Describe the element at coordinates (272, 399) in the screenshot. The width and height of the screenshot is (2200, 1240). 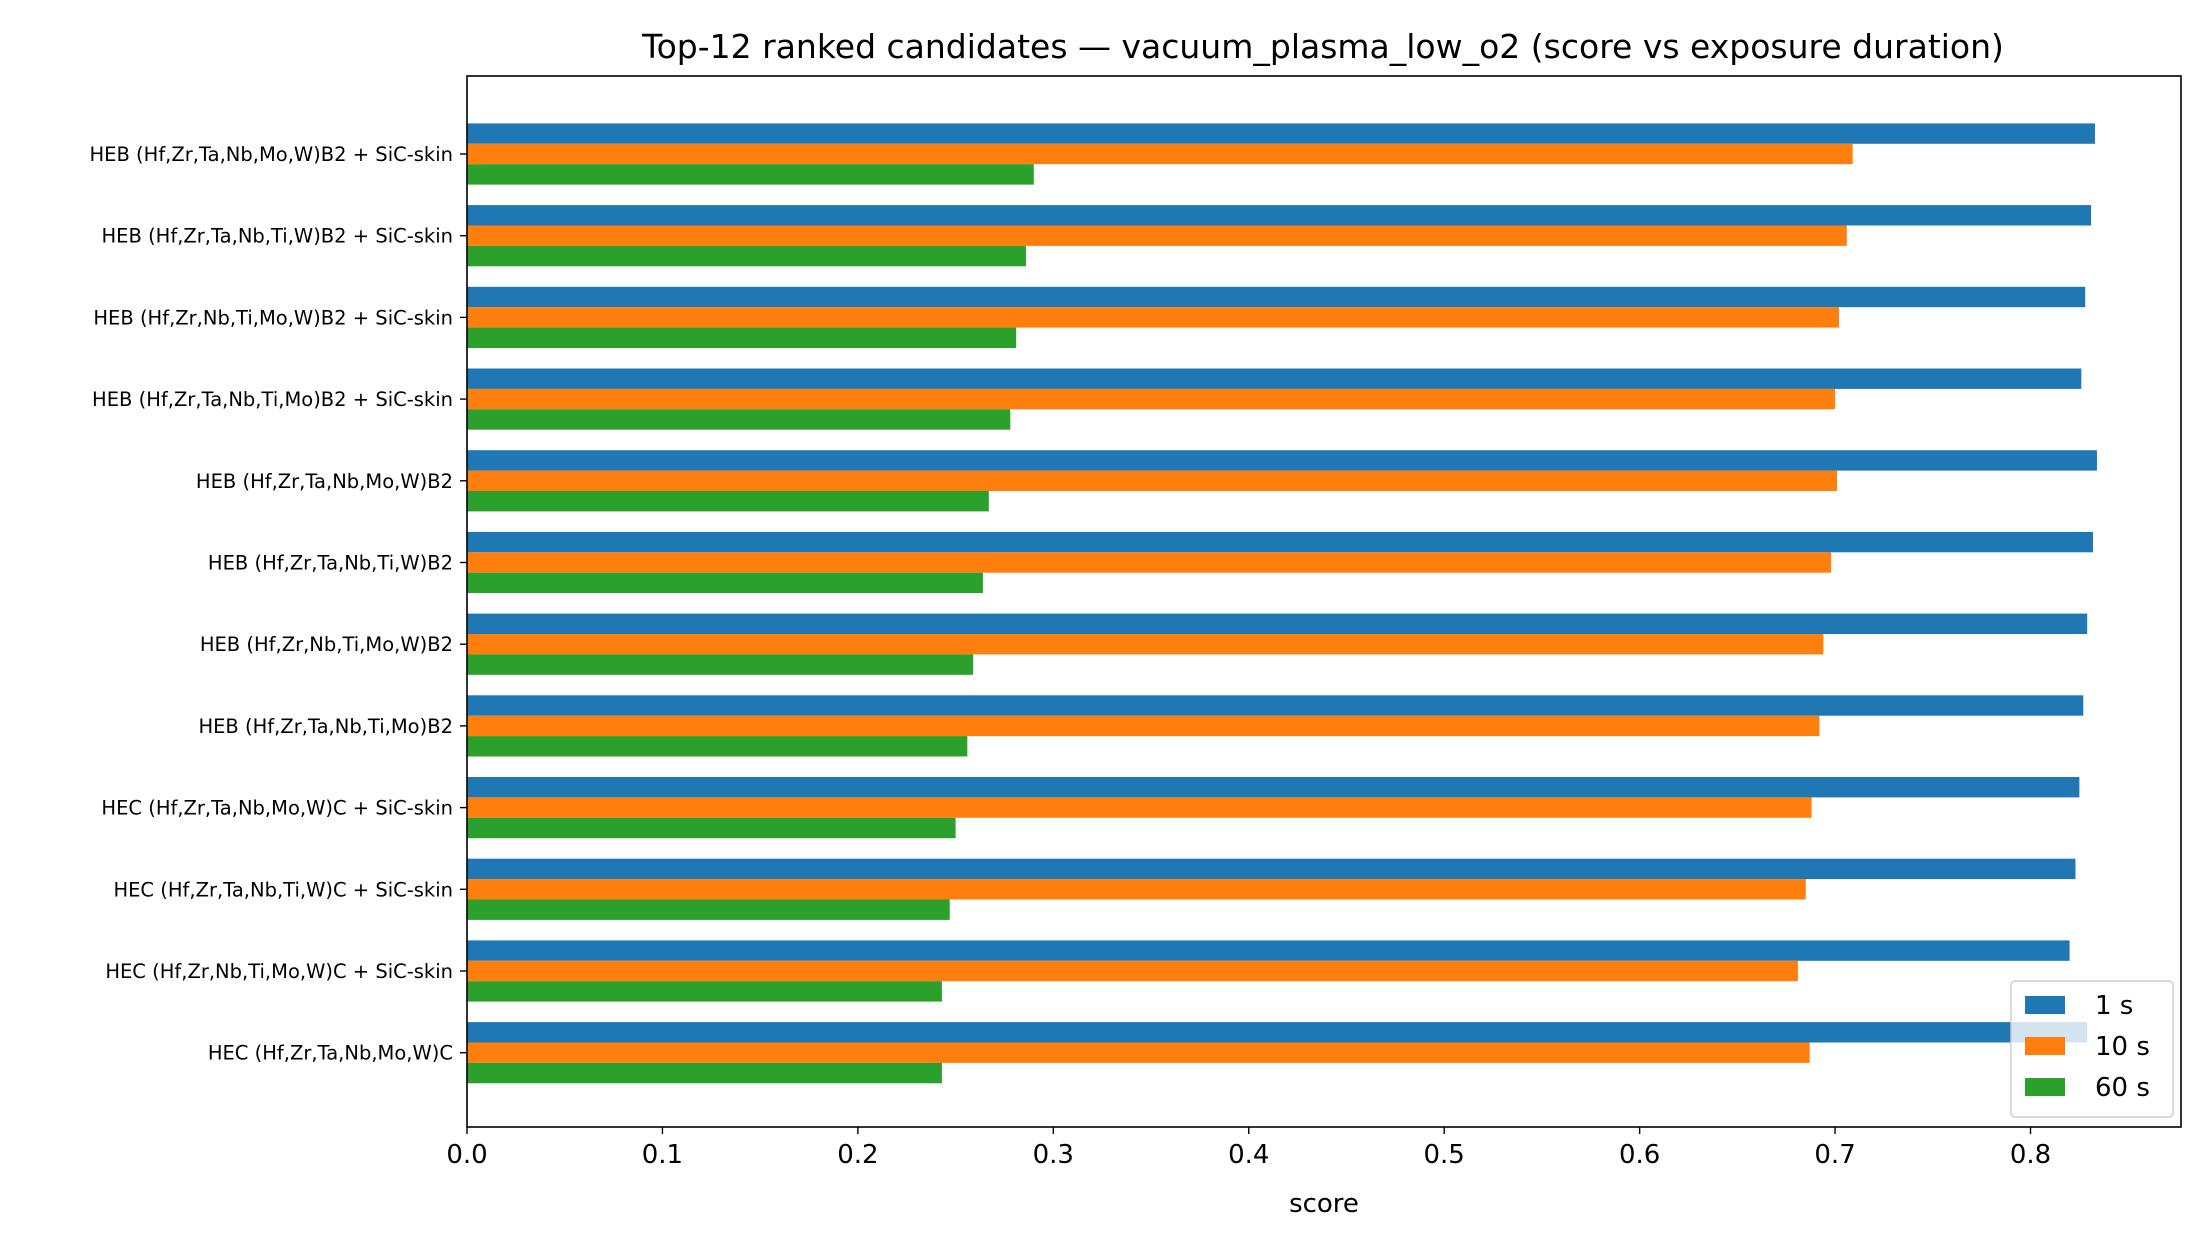
I see `y-tick-label: HEB (Hf,Zr,Ta,Nb,Ti,Mo)B2 + SiC-skin` at that location.